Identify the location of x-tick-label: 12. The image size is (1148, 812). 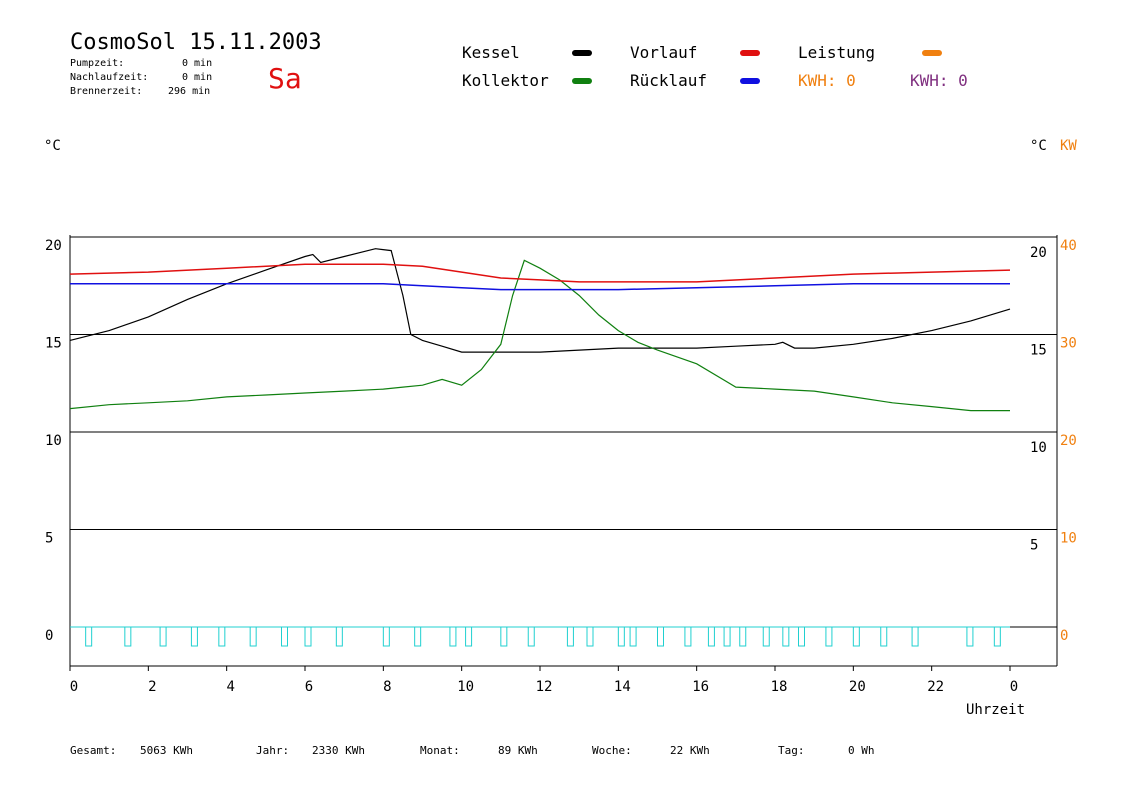
(544, 687).